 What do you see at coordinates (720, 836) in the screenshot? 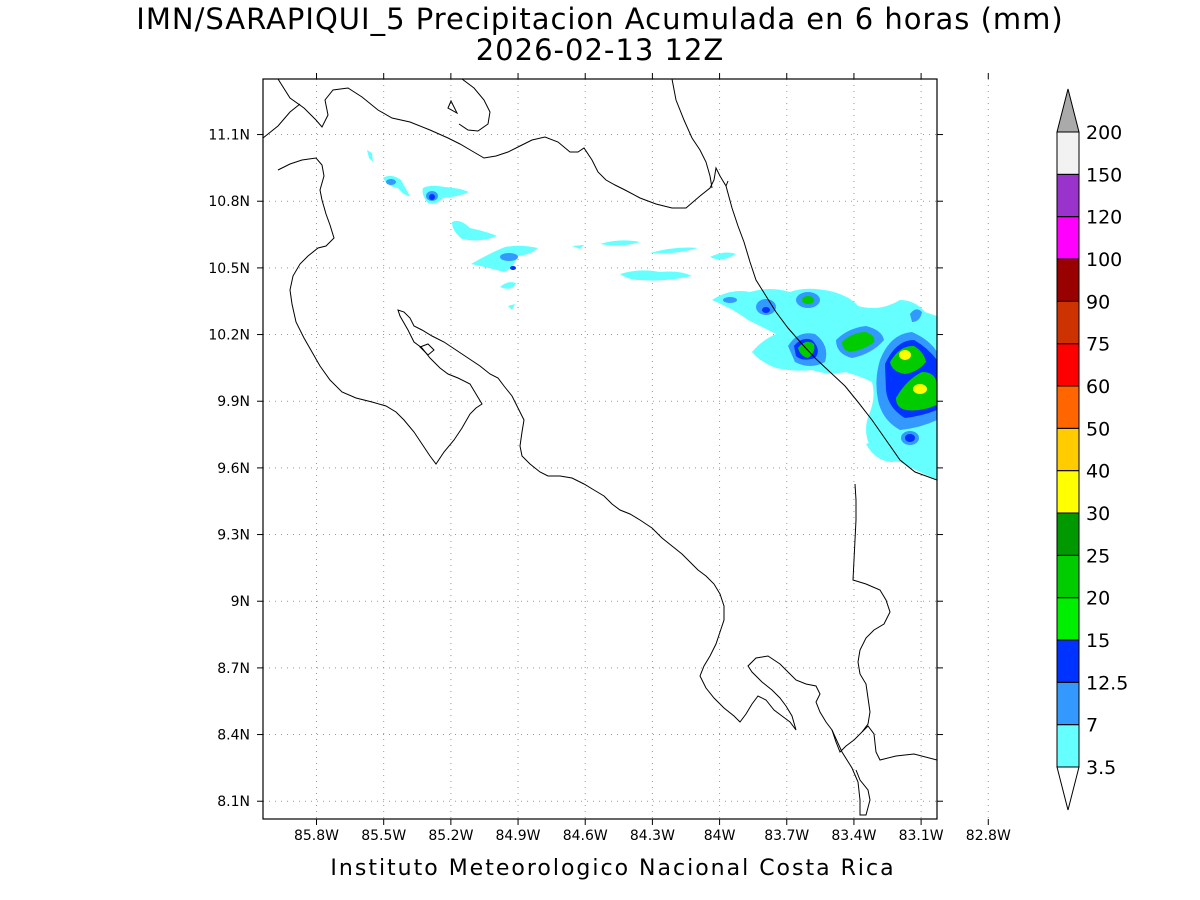
I see `lon-tick-label: 84W` at bounding box center [720, 836].